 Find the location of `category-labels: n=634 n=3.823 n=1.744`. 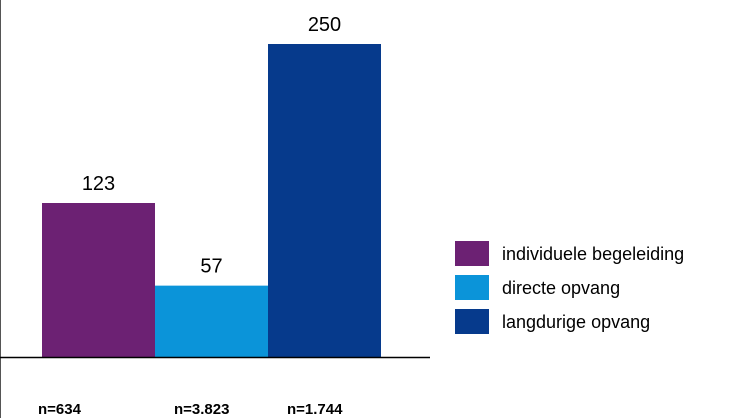

category-labels: n=634 n=3.823 n=1.744 is located at coordinates (190, 409).